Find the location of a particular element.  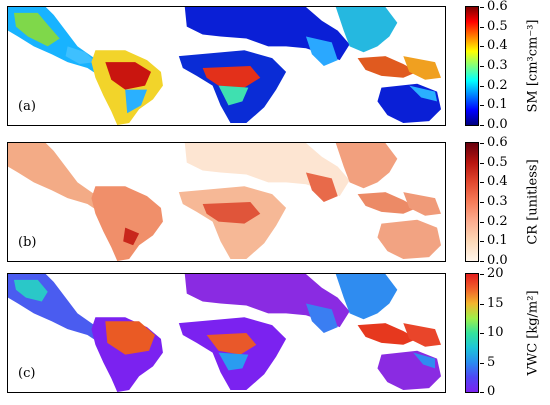

colorbar-label-c-text: VWC [kg/m²] is located at coordinates (533, 333).